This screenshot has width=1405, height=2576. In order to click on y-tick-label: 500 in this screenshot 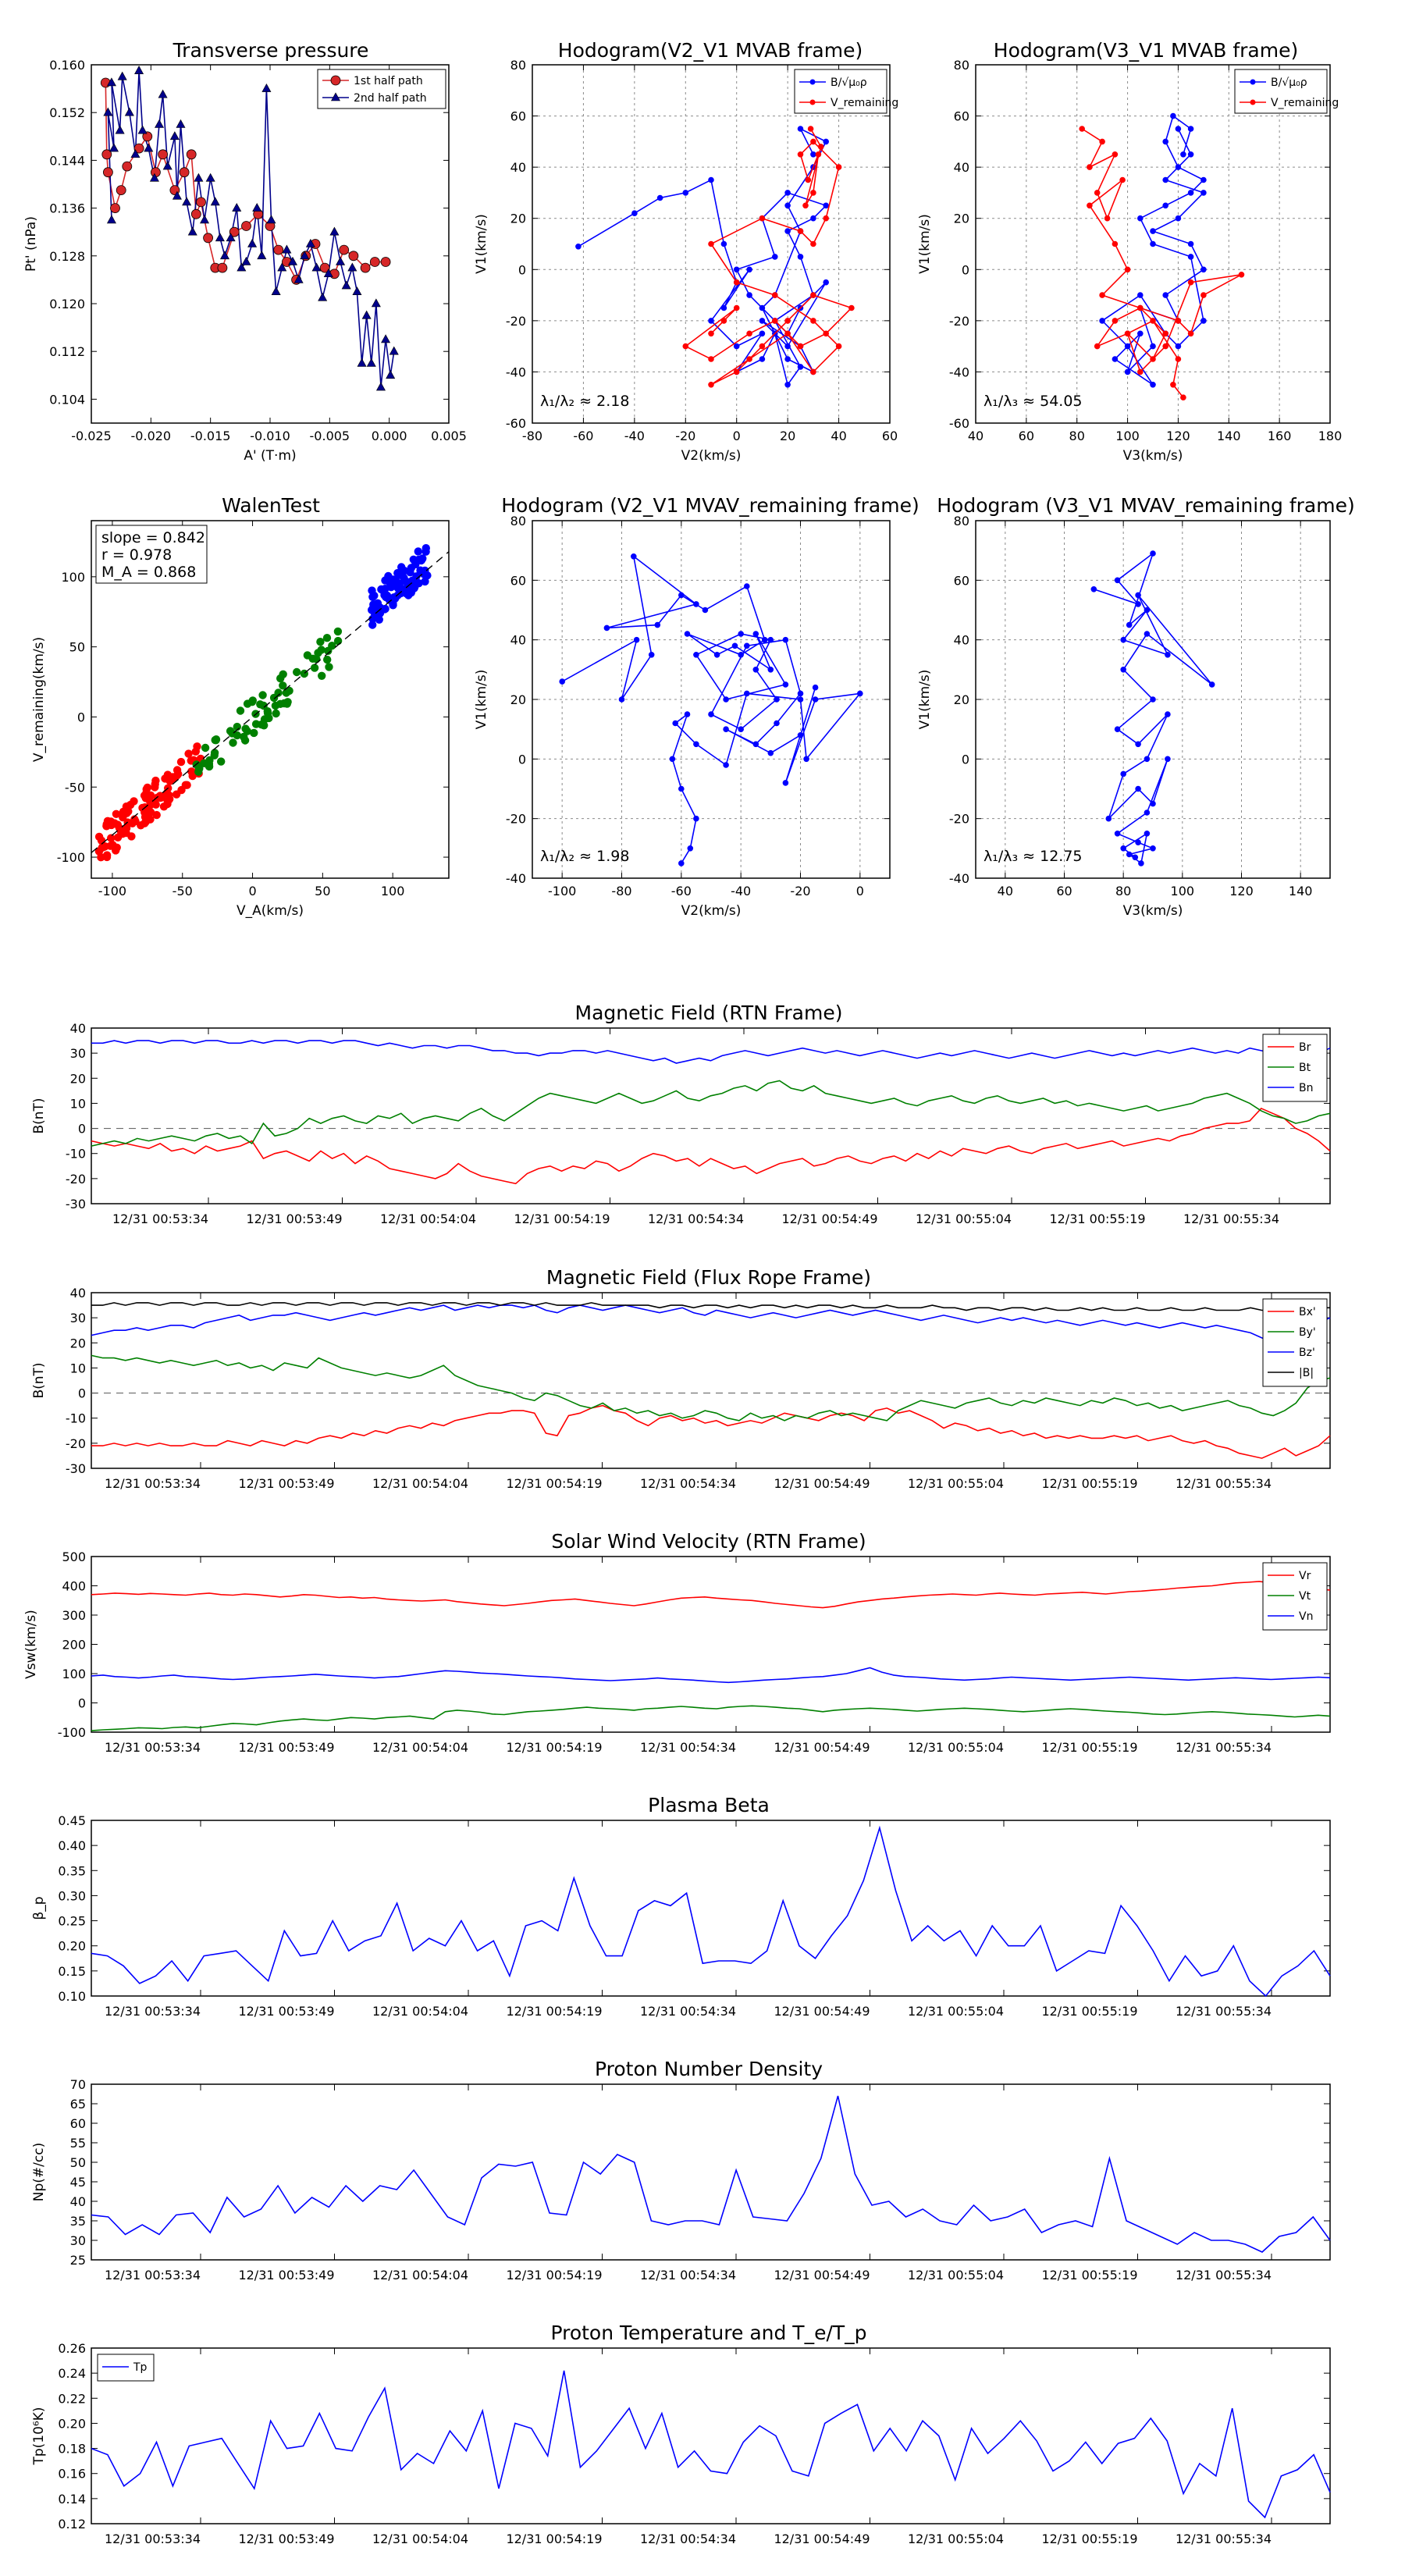, I will do `click(74, 1557)`.